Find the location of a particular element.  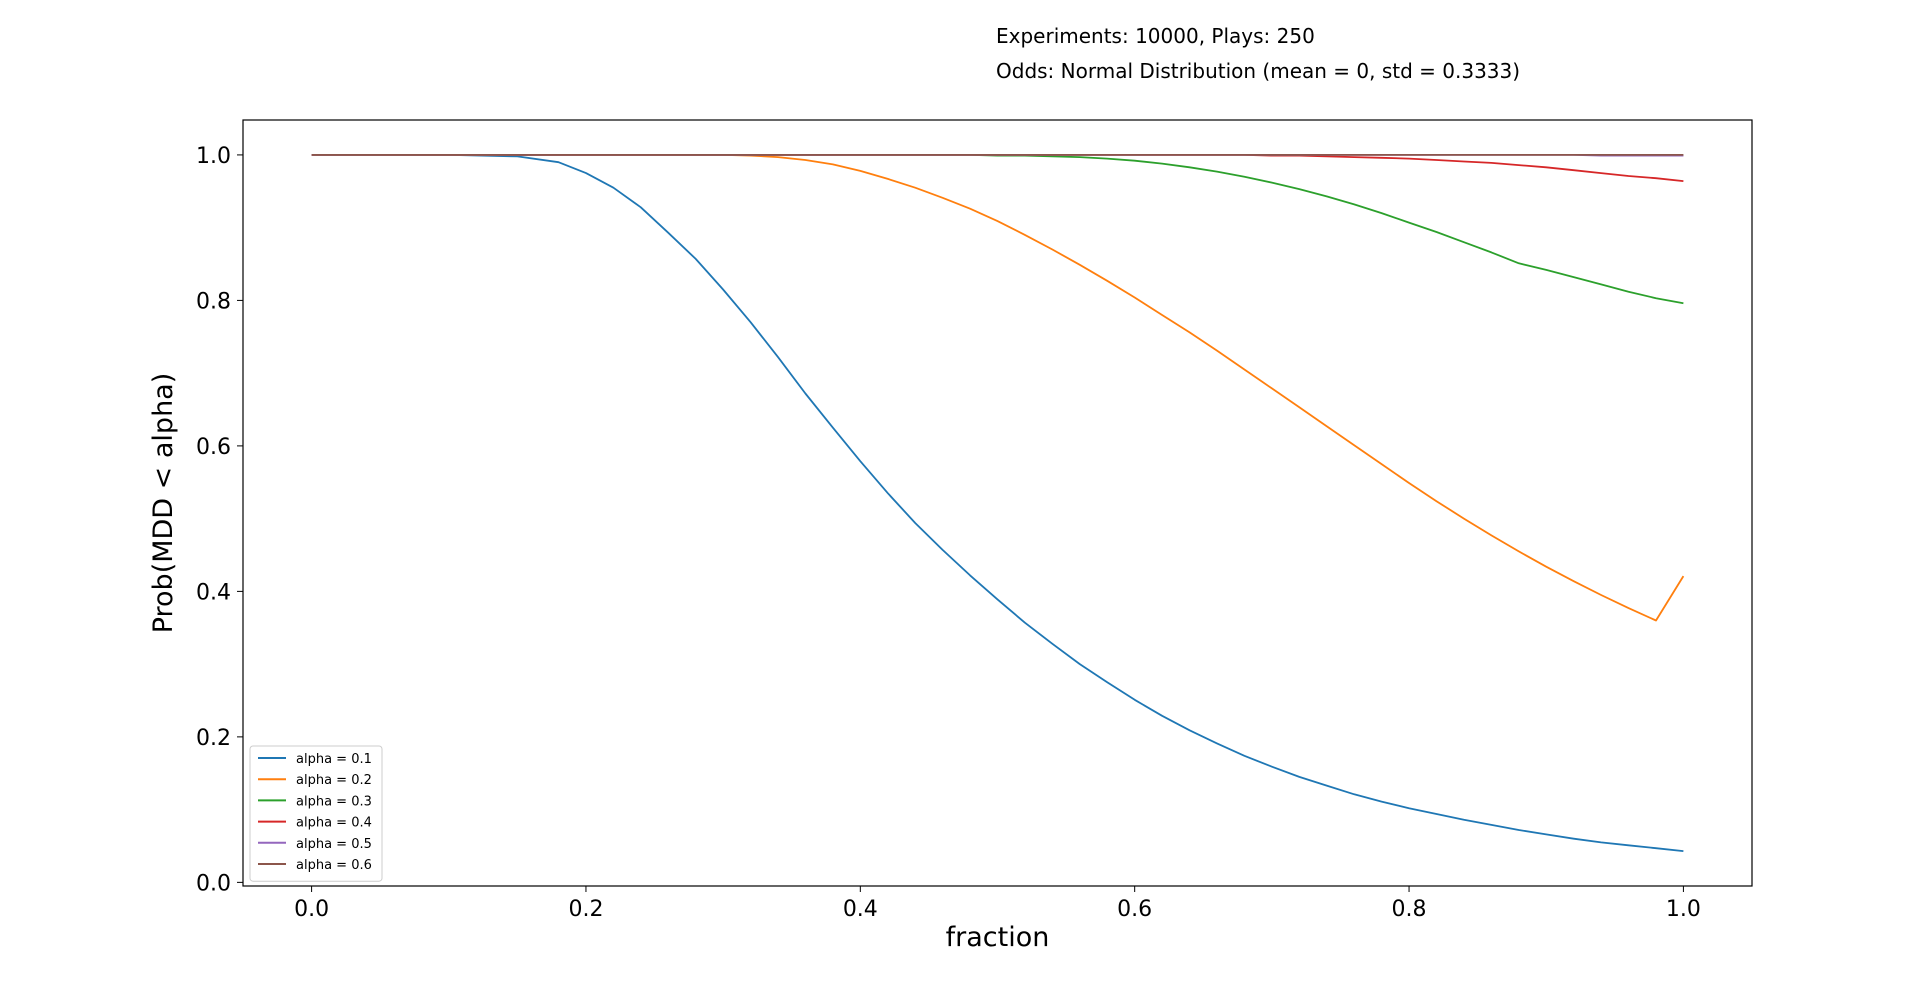

y-axis-label: Prob(MDD < alpha) is located at coordinates (163, 503).